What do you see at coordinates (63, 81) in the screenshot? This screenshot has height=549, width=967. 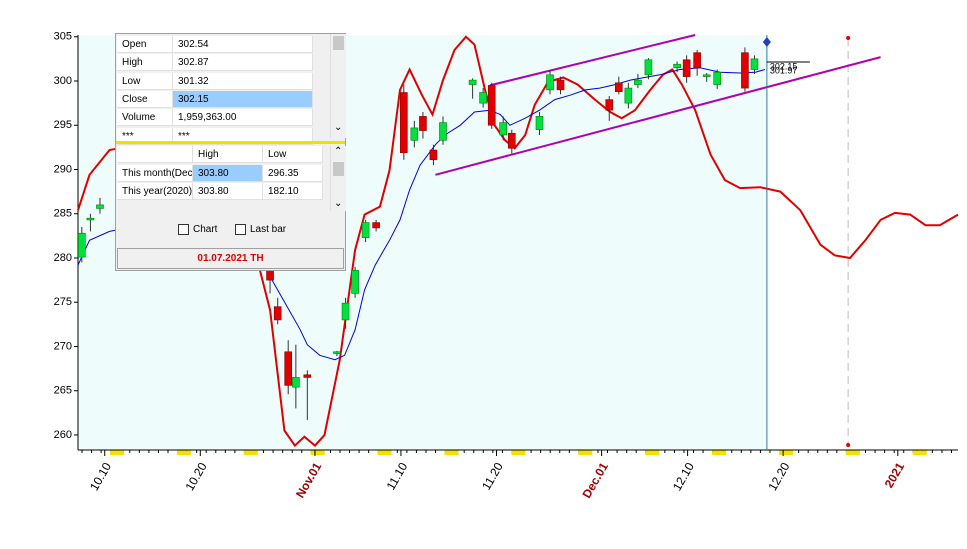 I see `y-tick-label: 300` at bounding box center [63, 81].